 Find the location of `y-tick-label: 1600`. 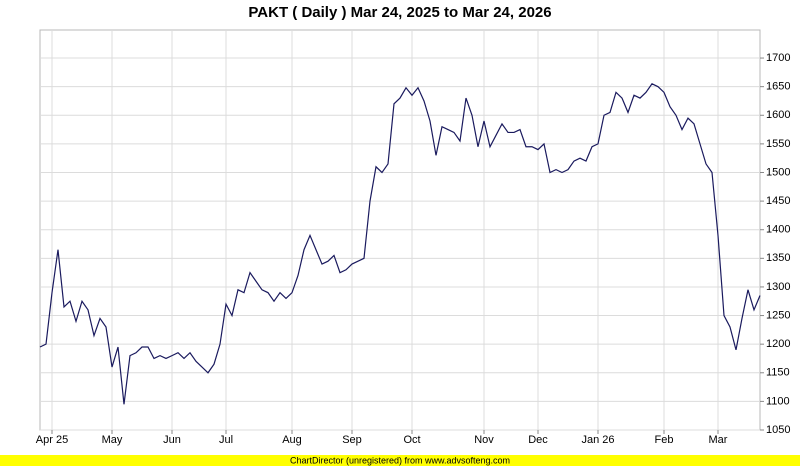

y-tick-label: 1600 is located at coordinates (778, 115).